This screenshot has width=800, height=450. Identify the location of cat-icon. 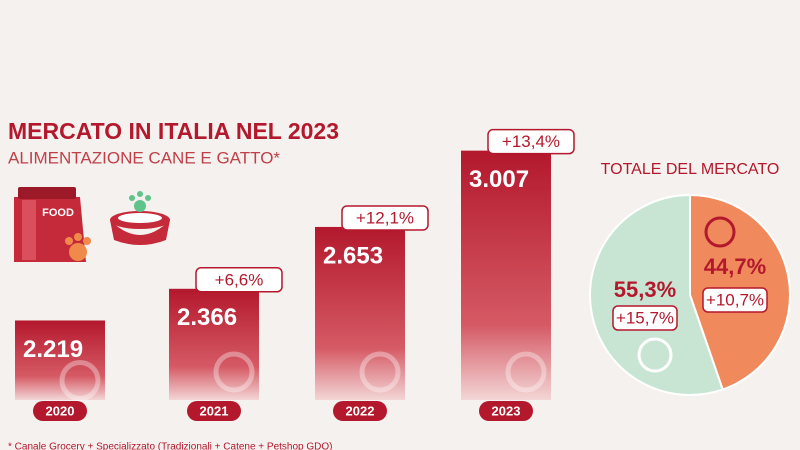
(655, 355).